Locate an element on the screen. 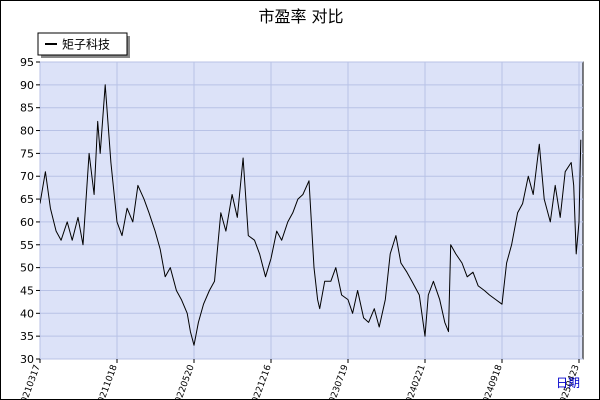  y-axis: 30 35 40 45 50 55 60 65 70 75 80 85 90 95 is located at coordinates (30, 211).